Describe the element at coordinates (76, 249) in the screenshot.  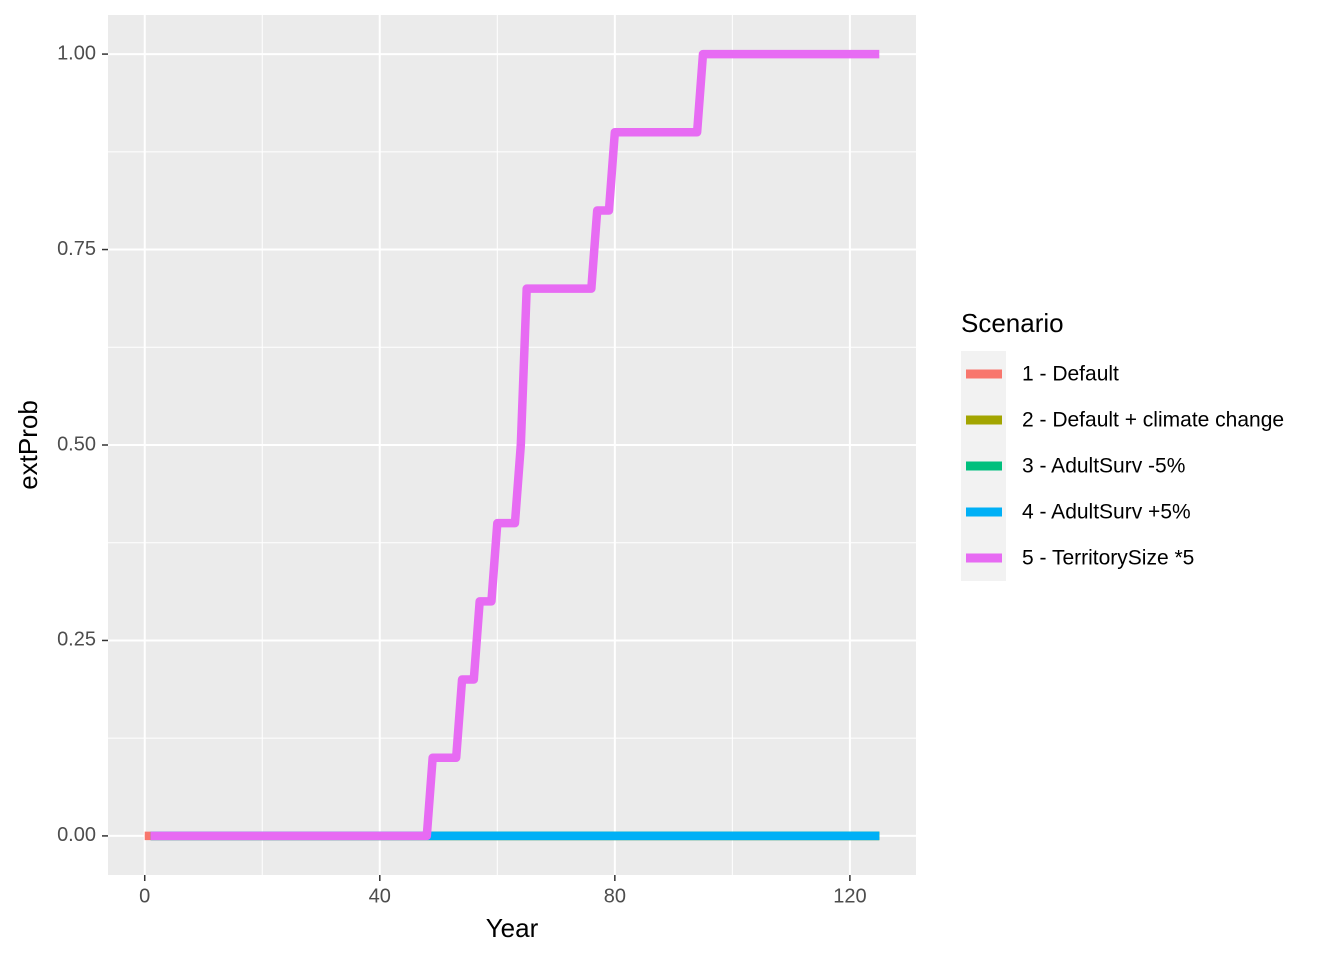
I see `y-tick-label: 0.75` at that location.